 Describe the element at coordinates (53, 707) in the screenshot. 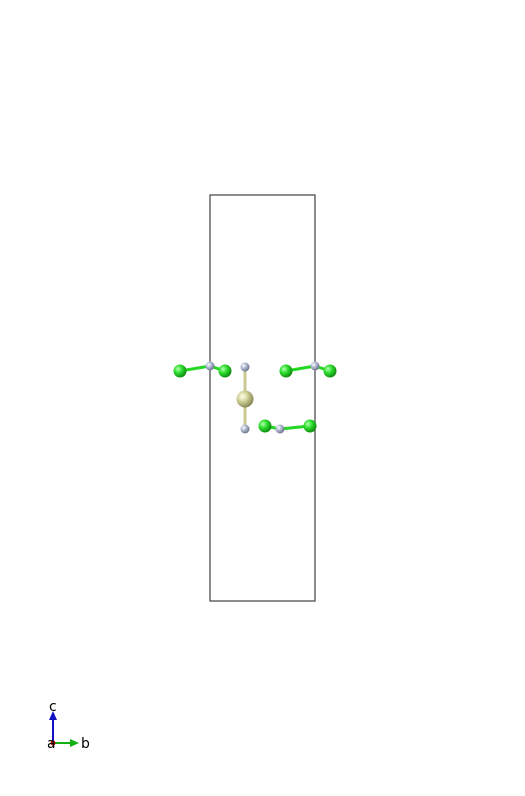

I see `c-axis-label: c` at that location.